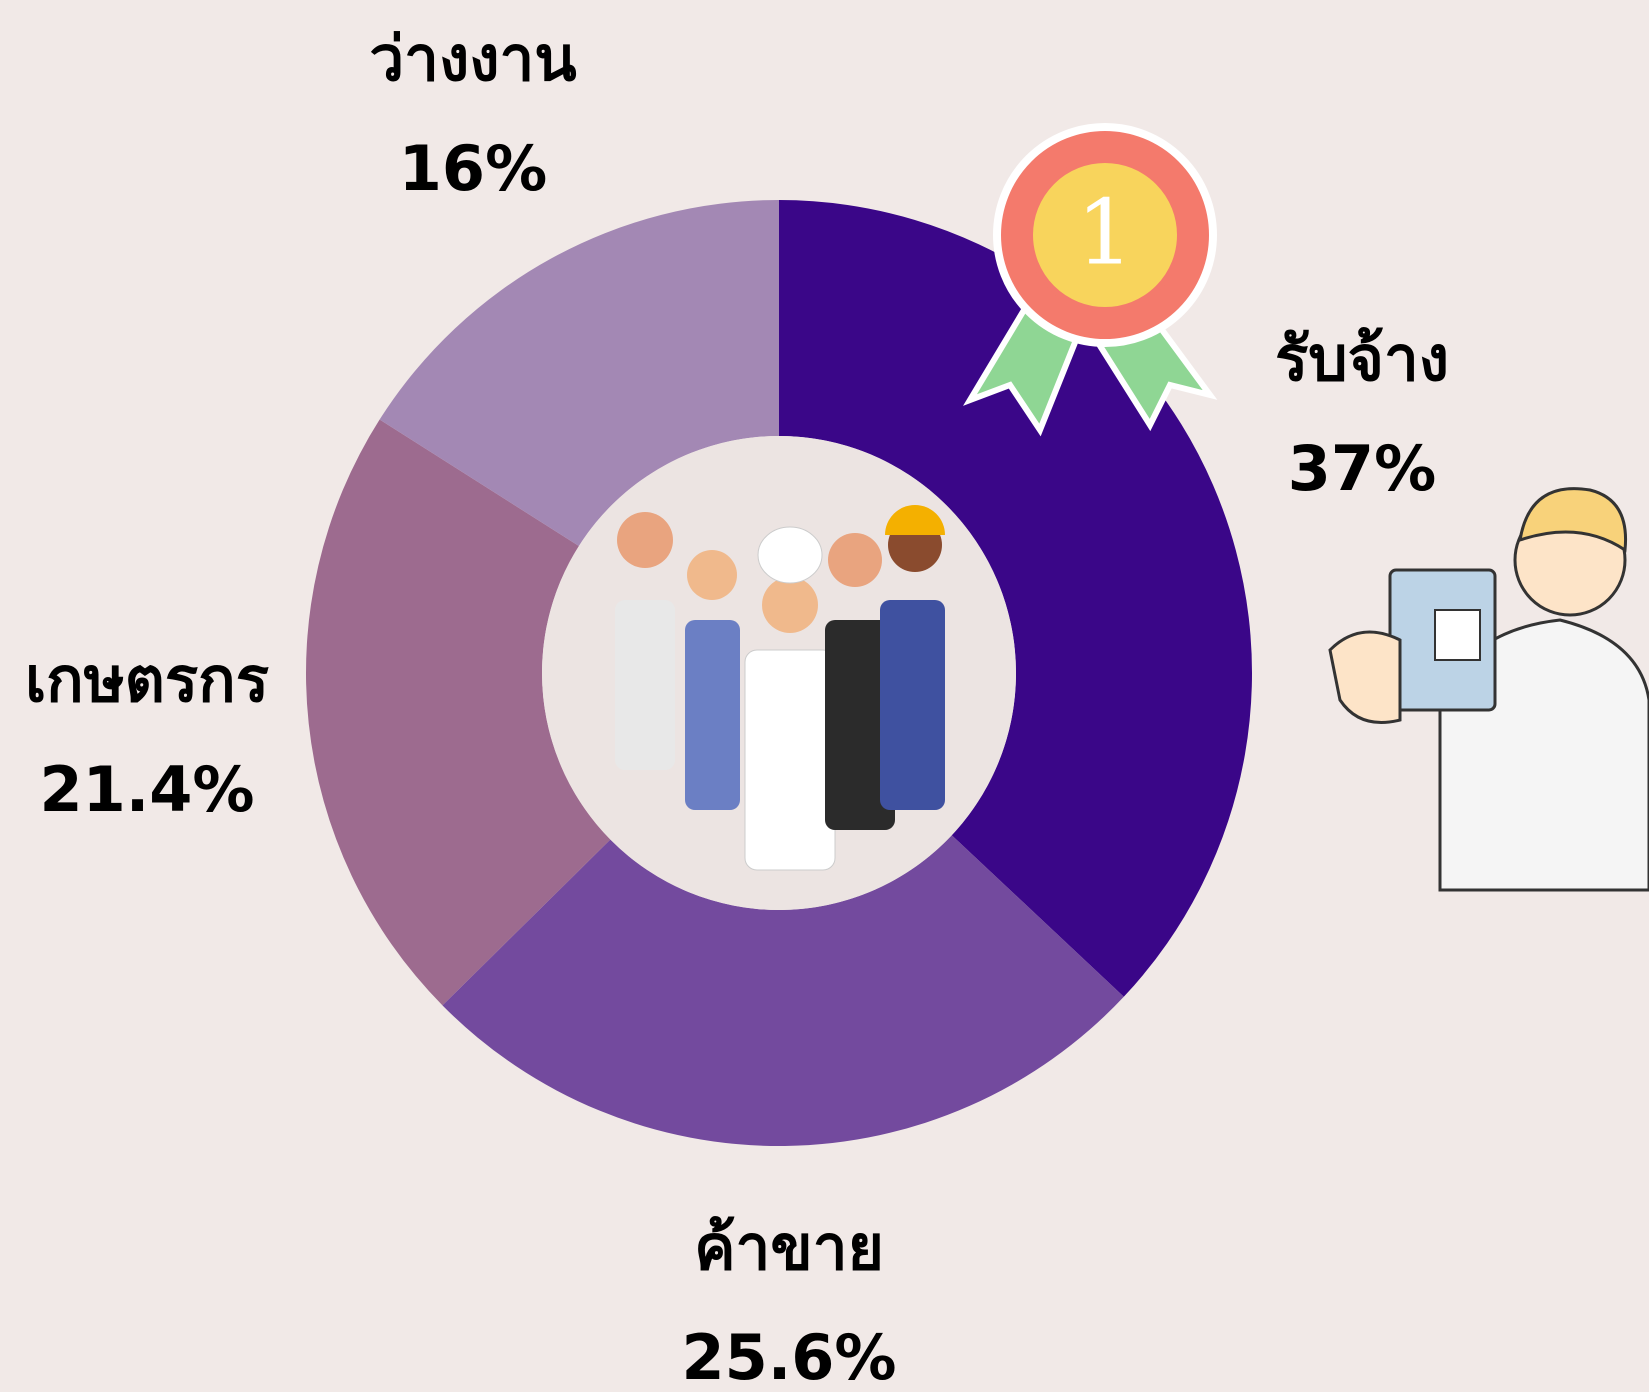  What do you see at coordinates (789, 1247) in the screenshot?
I see `category-label: ค้าขาย` at bounding box center [789, 1247].